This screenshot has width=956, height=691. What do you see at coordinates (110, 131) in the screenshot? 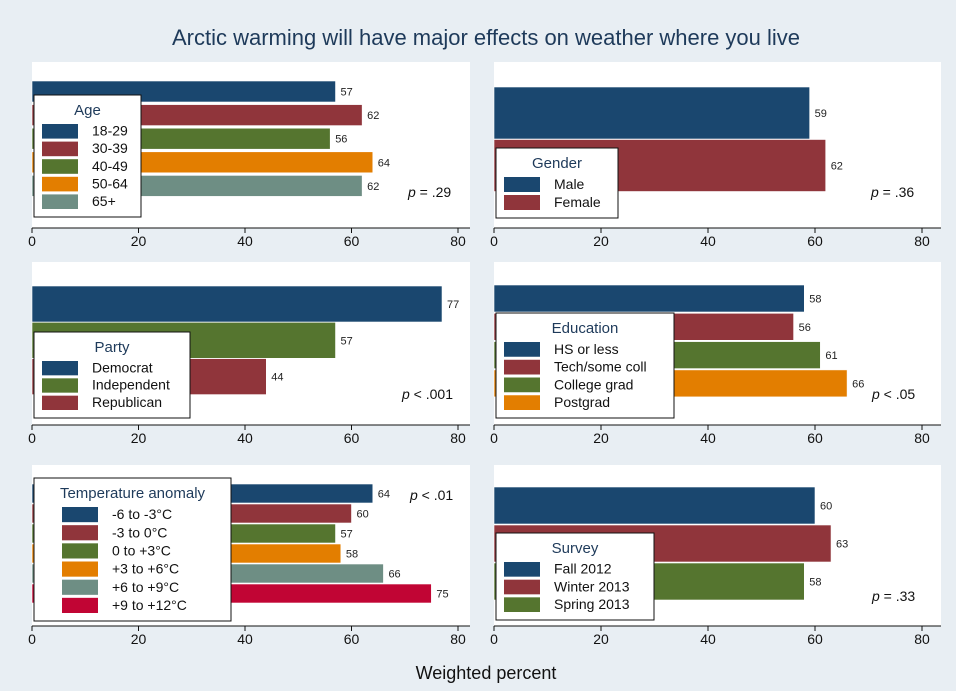
I see `legend-label: 18-29` at bounding box center [110, 131].